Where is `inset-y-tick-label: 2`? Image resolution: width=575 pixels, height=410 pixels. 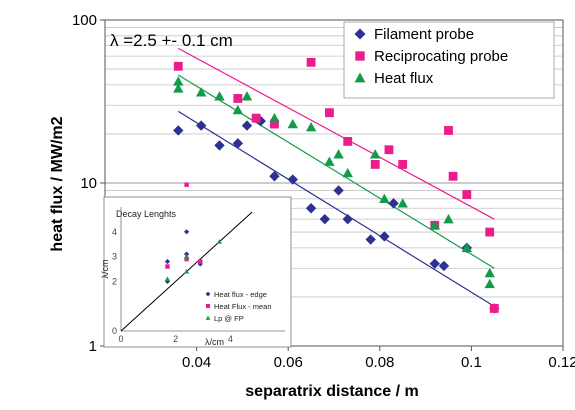 inset-y-tick-label: 2 is located at coordinates (114, 281).